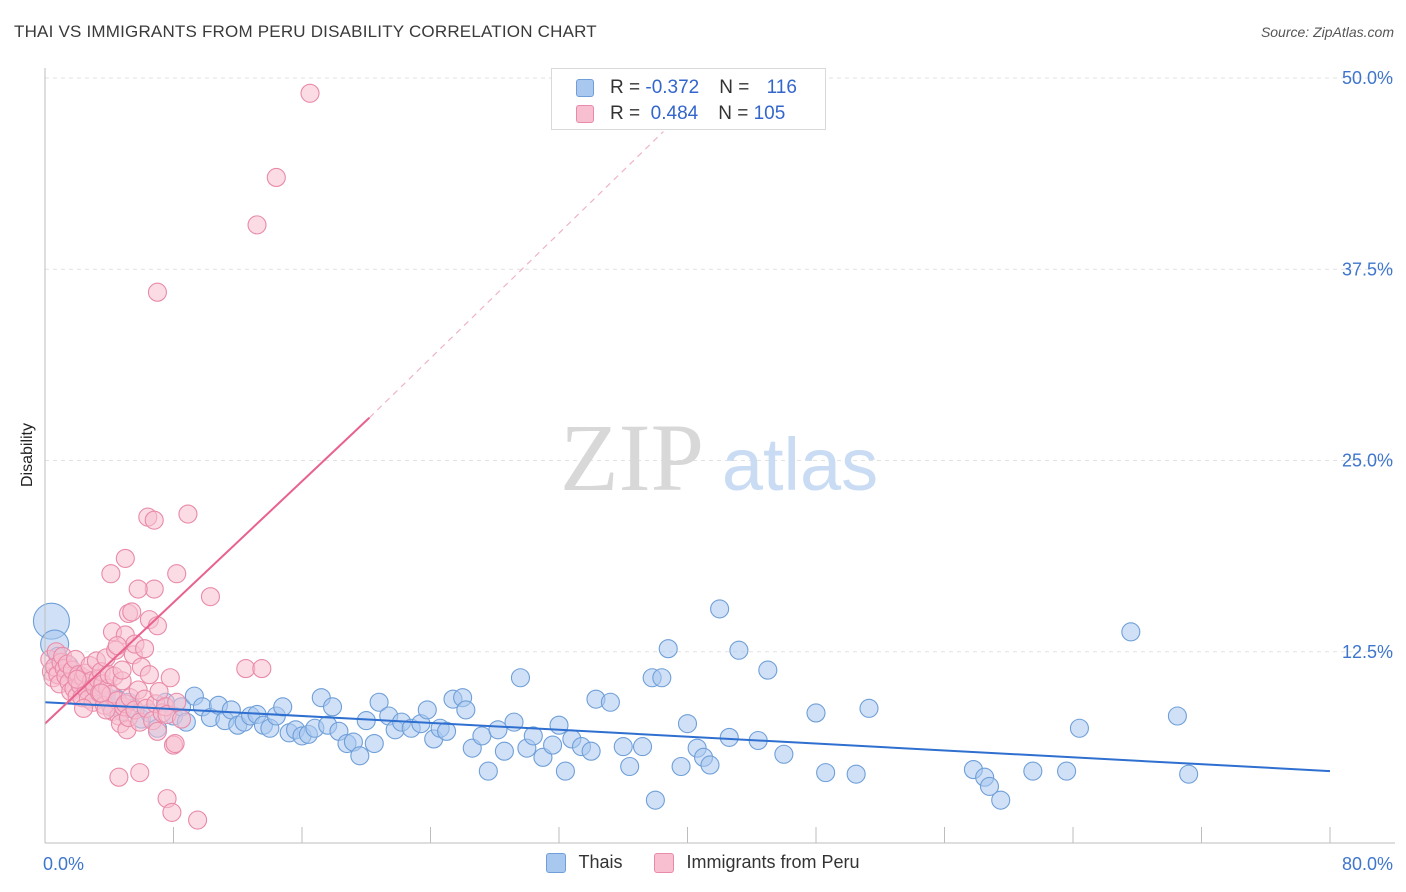  I want to click on n-value: 116, so click(781, 87).